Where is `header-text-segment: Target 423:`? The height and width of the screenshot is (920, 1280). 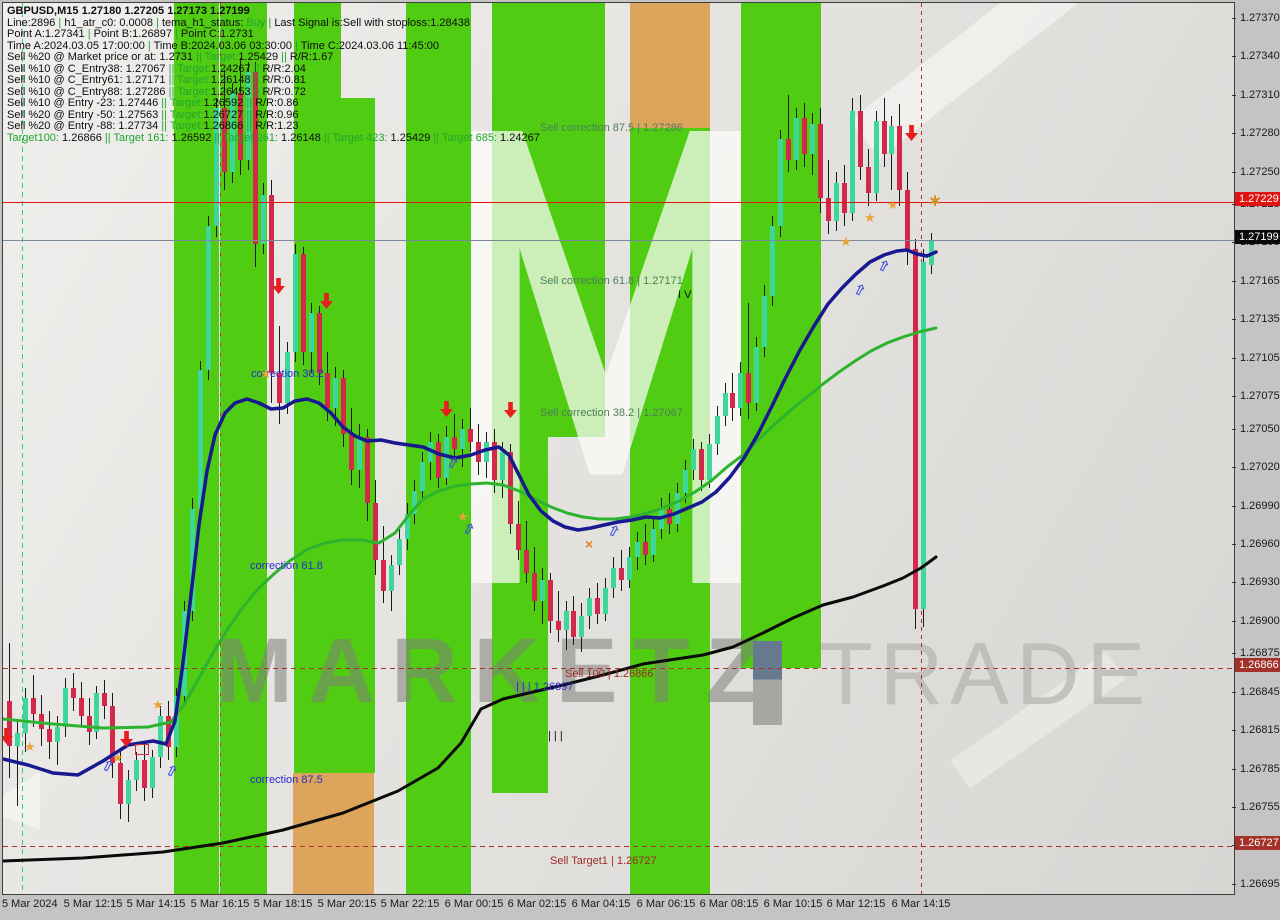 header-text-segment: Target 423: is located at coordinates (361, 137).